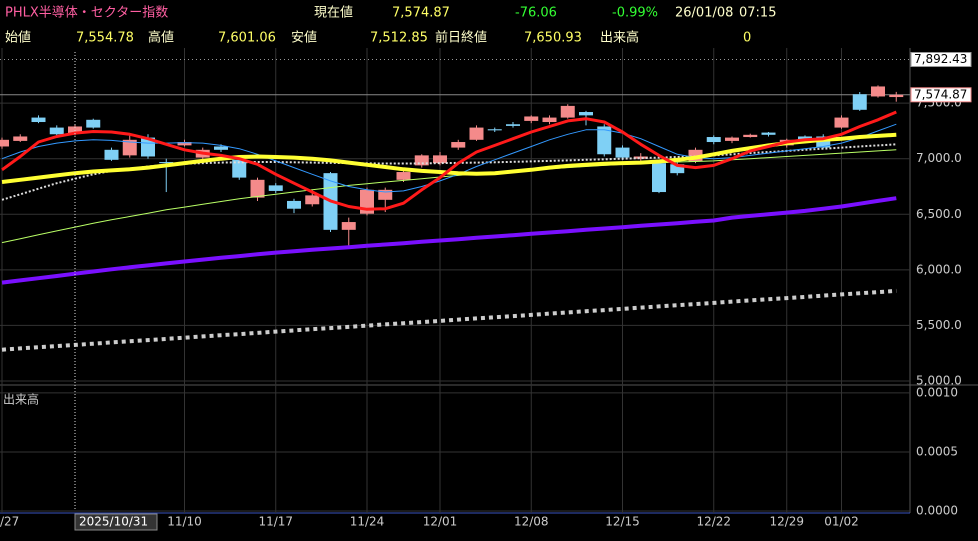 The height and width of the screenshot is (541, 978). Describe the element at coordinates (704, 13) in the screenshot. I see `header-field: 26/01/08` at that location.